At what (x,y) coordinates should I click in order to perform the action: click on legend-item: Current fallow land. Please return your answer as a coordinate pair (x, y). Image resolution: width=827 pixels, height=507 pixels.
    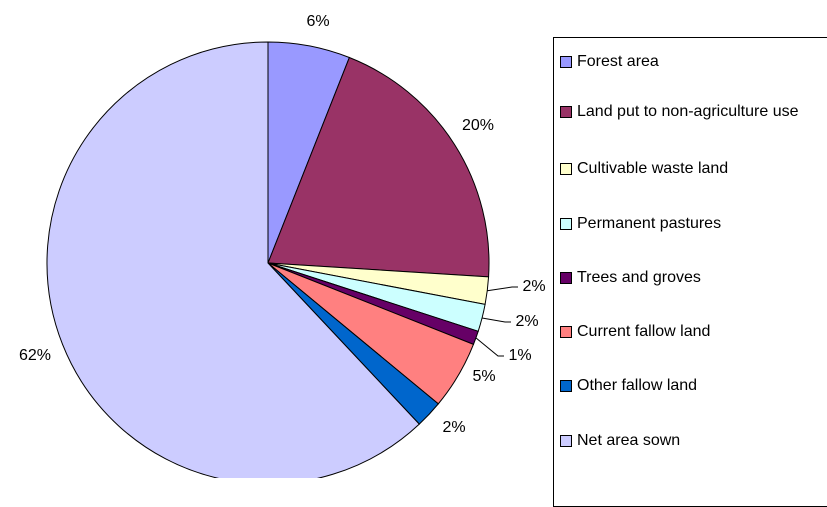
    Looking at the image, I should click on (691, 331).